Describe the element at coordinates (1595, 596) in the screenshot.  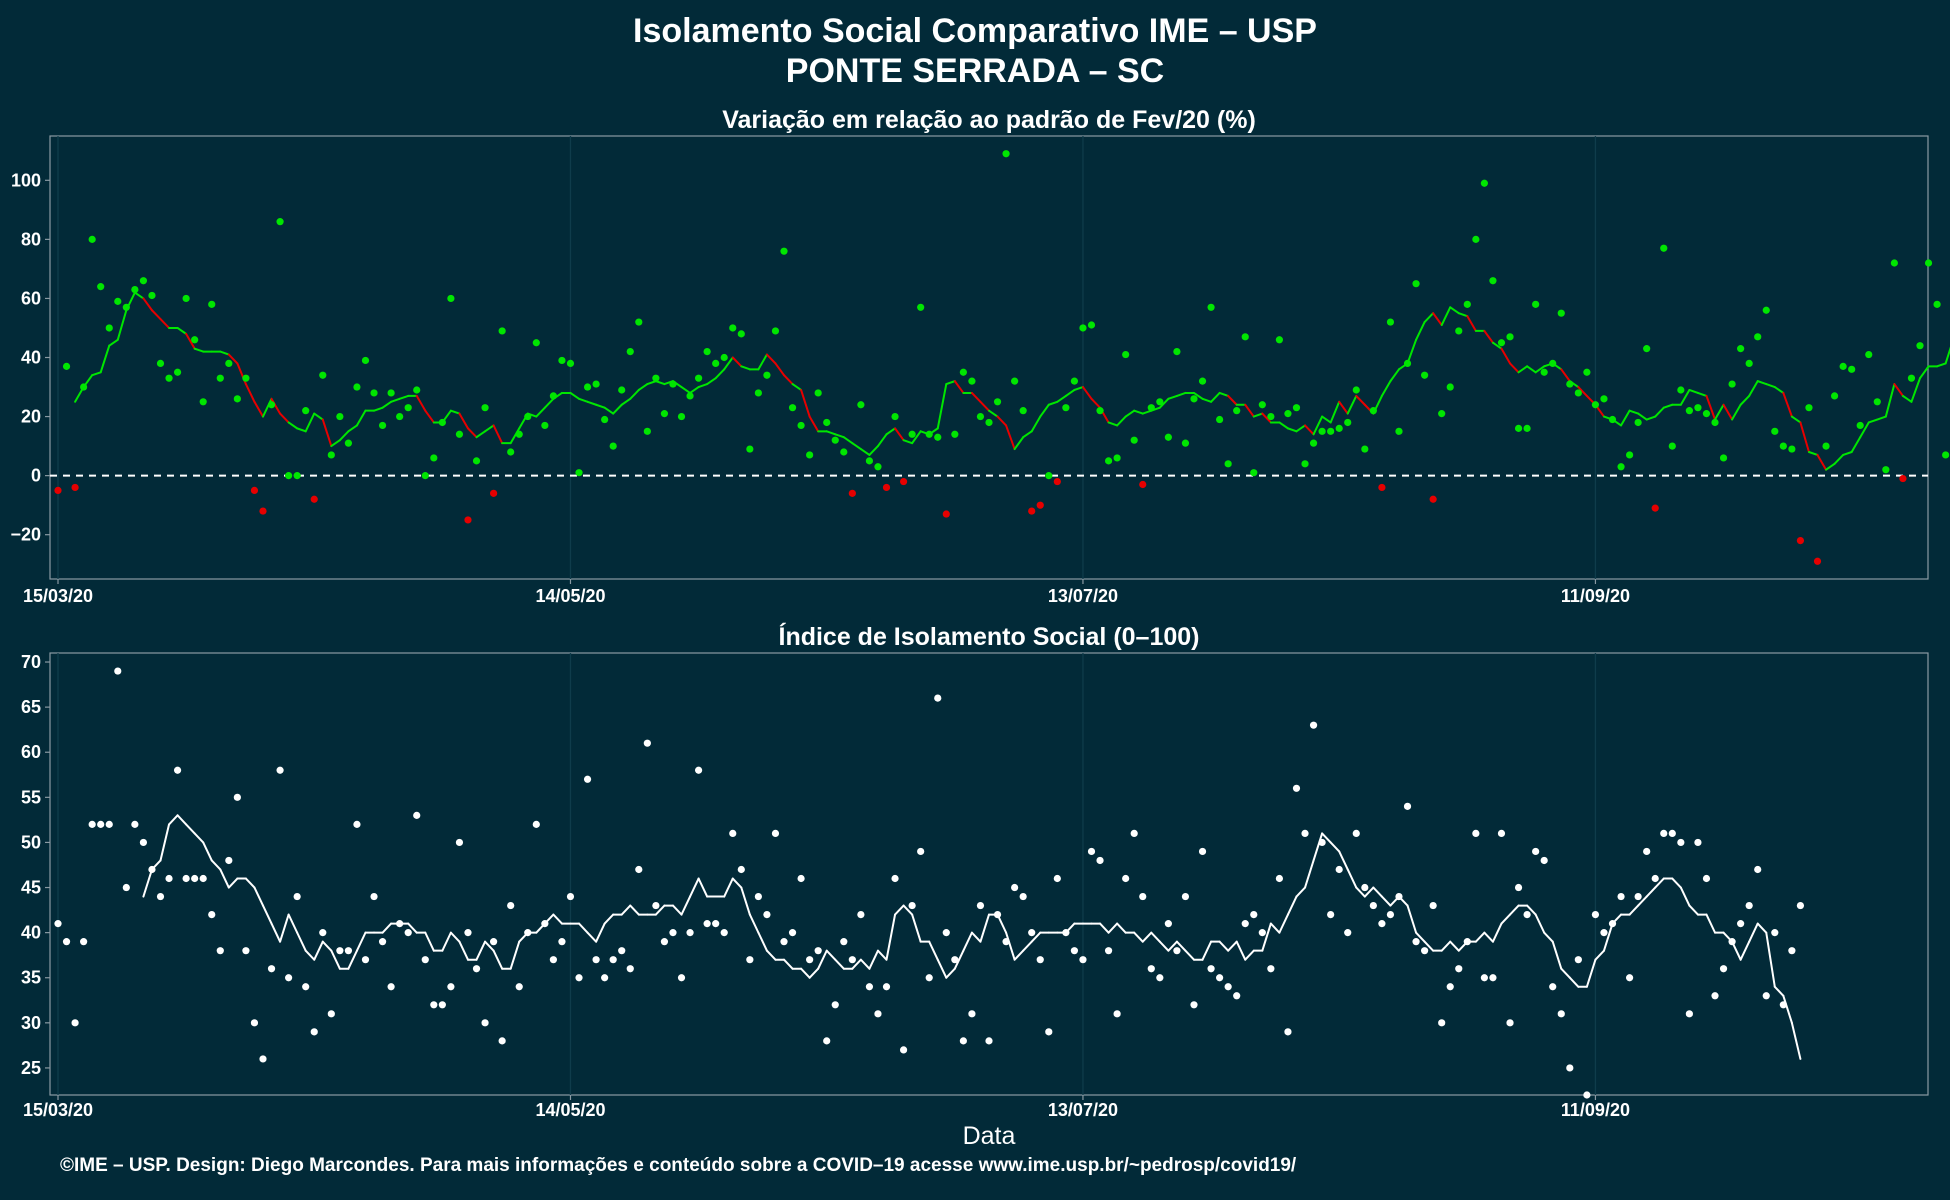
I see `chart-1-x-tick-label: 11/09/20` at that location.